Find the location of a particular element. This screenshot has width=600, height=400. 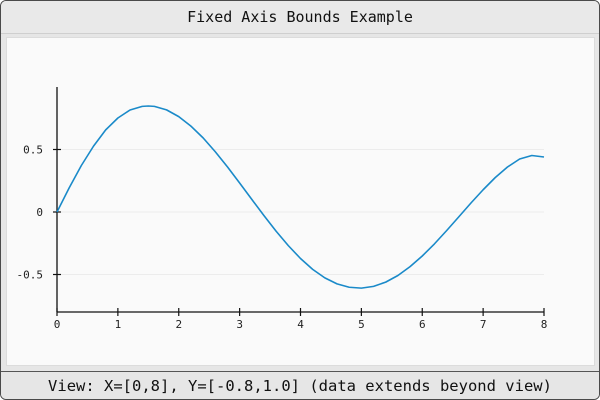

x-tick-label: 7 is located at coordinates (483, 324).